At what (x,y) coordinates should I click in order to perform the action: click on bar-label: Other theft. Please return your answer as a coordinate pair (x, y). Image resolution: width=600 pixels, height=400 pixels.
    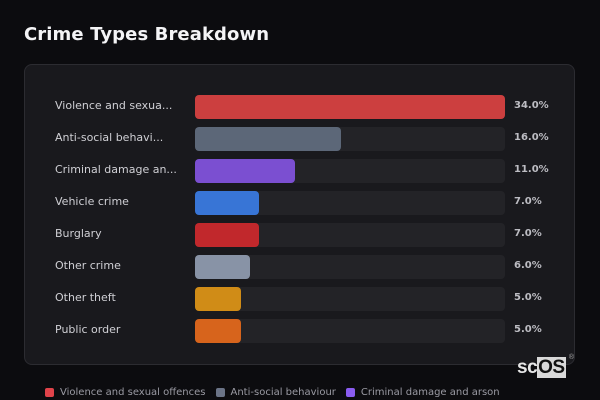
    Looking at the image, I should click on (85, 297).